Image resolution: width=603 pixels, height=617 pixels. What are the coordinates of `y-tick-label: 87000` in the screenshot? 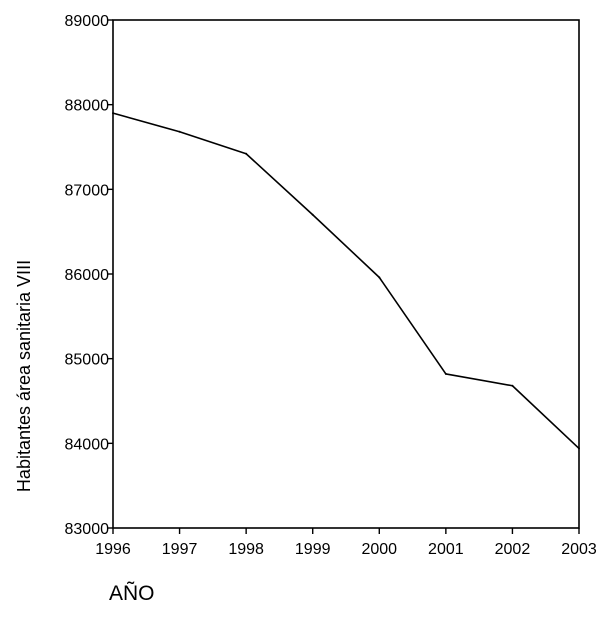 It's located at (87, 190).